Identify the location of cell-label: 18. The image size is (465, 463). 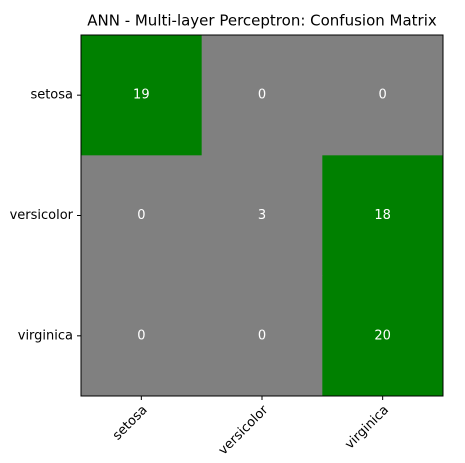
(382, 215).